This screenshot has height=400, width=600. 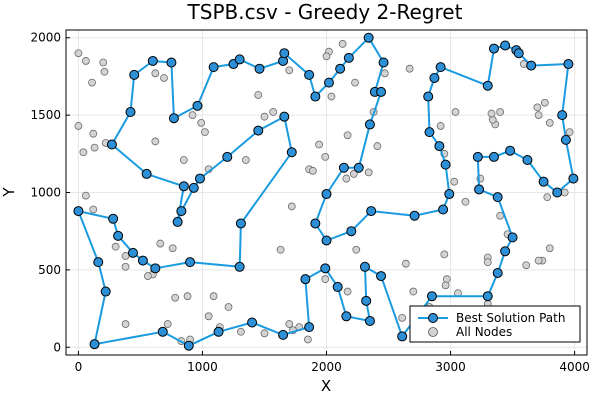 I want to click on y-axis-ticks: 0 500 1000 1500 2000, so click(x=50, y=192).